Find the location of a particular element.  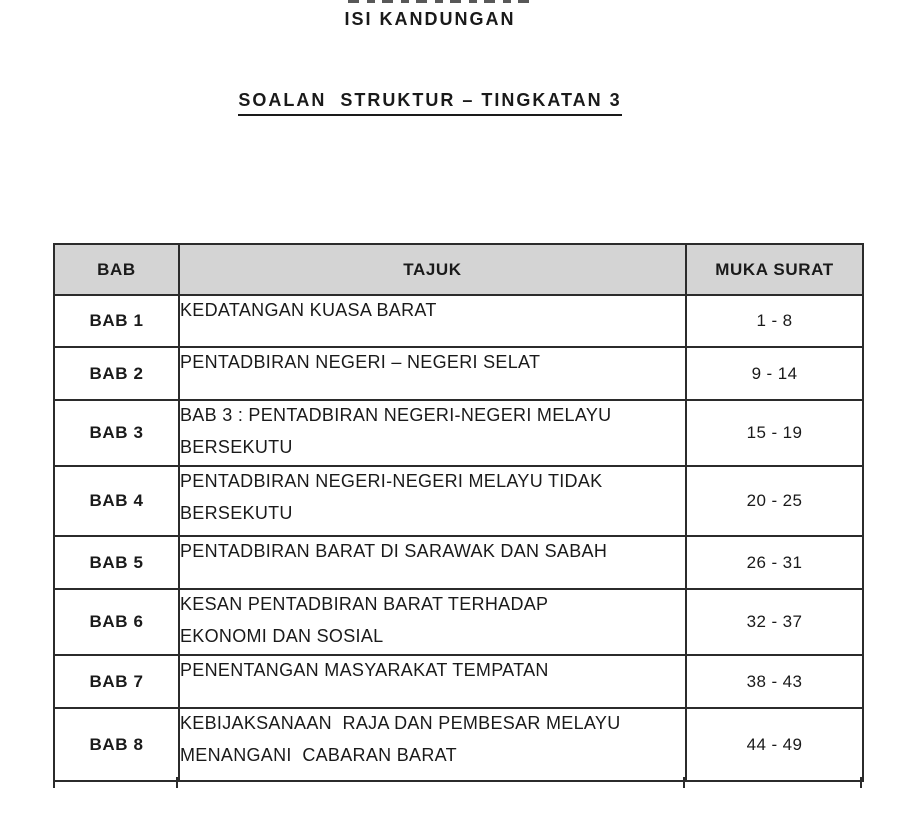

col-header-tajuk: TAJUK is located at coordinates (432, 269).